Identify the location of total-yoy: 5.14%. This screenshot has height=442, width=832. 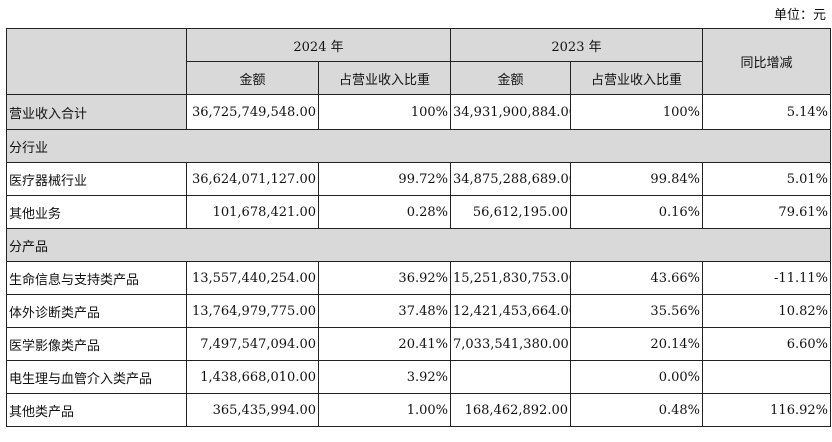
(766, 112).